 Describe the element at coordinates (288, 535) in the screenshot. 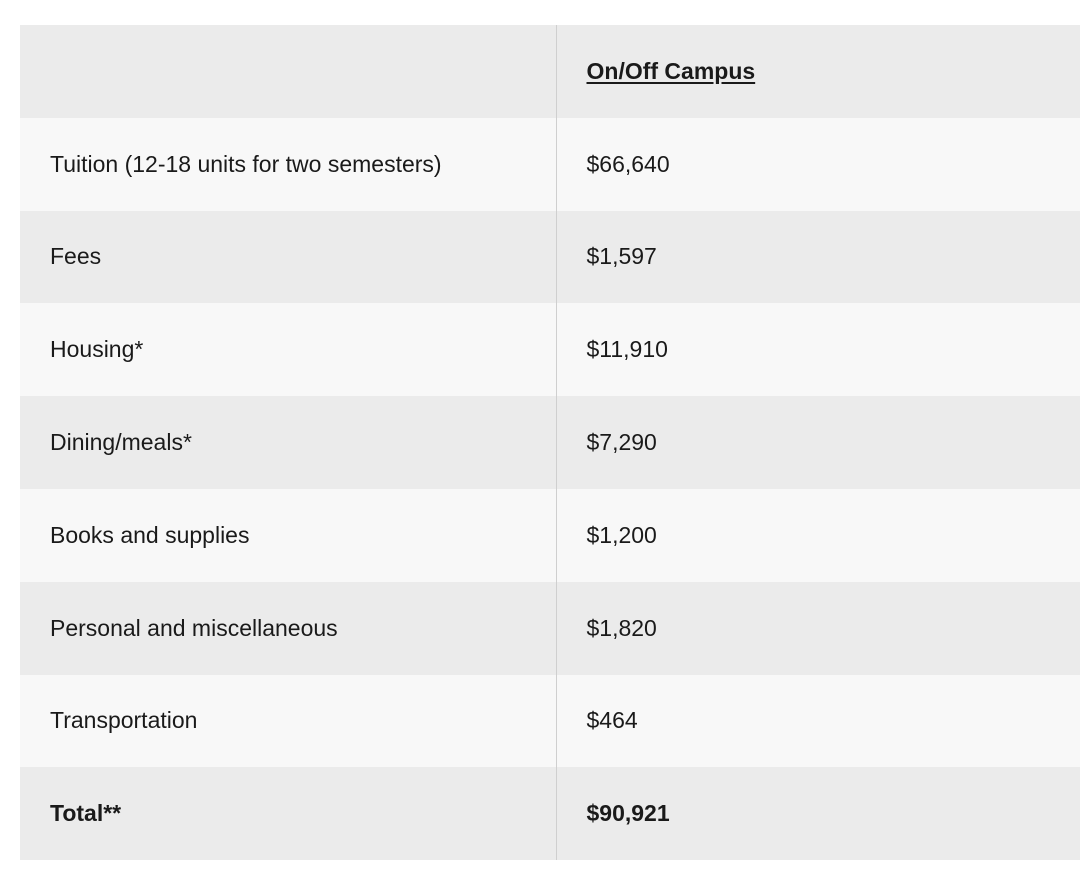

I see `row-label: Books and supplies` at that location.